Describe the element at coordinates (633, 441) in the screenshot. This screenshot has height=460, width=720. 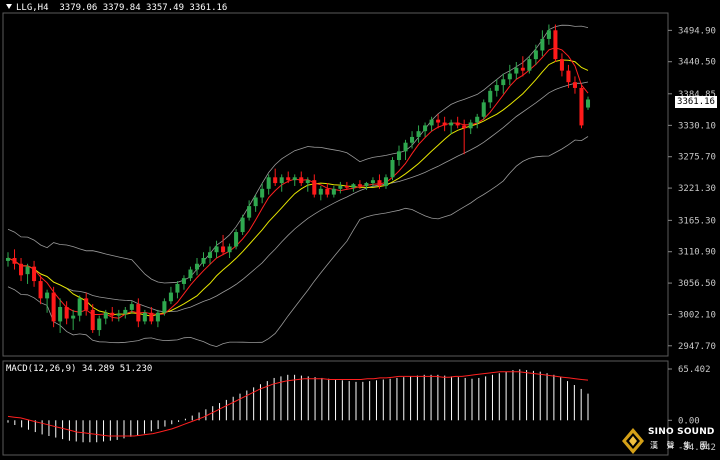
I see `logo-mark-icon` at that location.